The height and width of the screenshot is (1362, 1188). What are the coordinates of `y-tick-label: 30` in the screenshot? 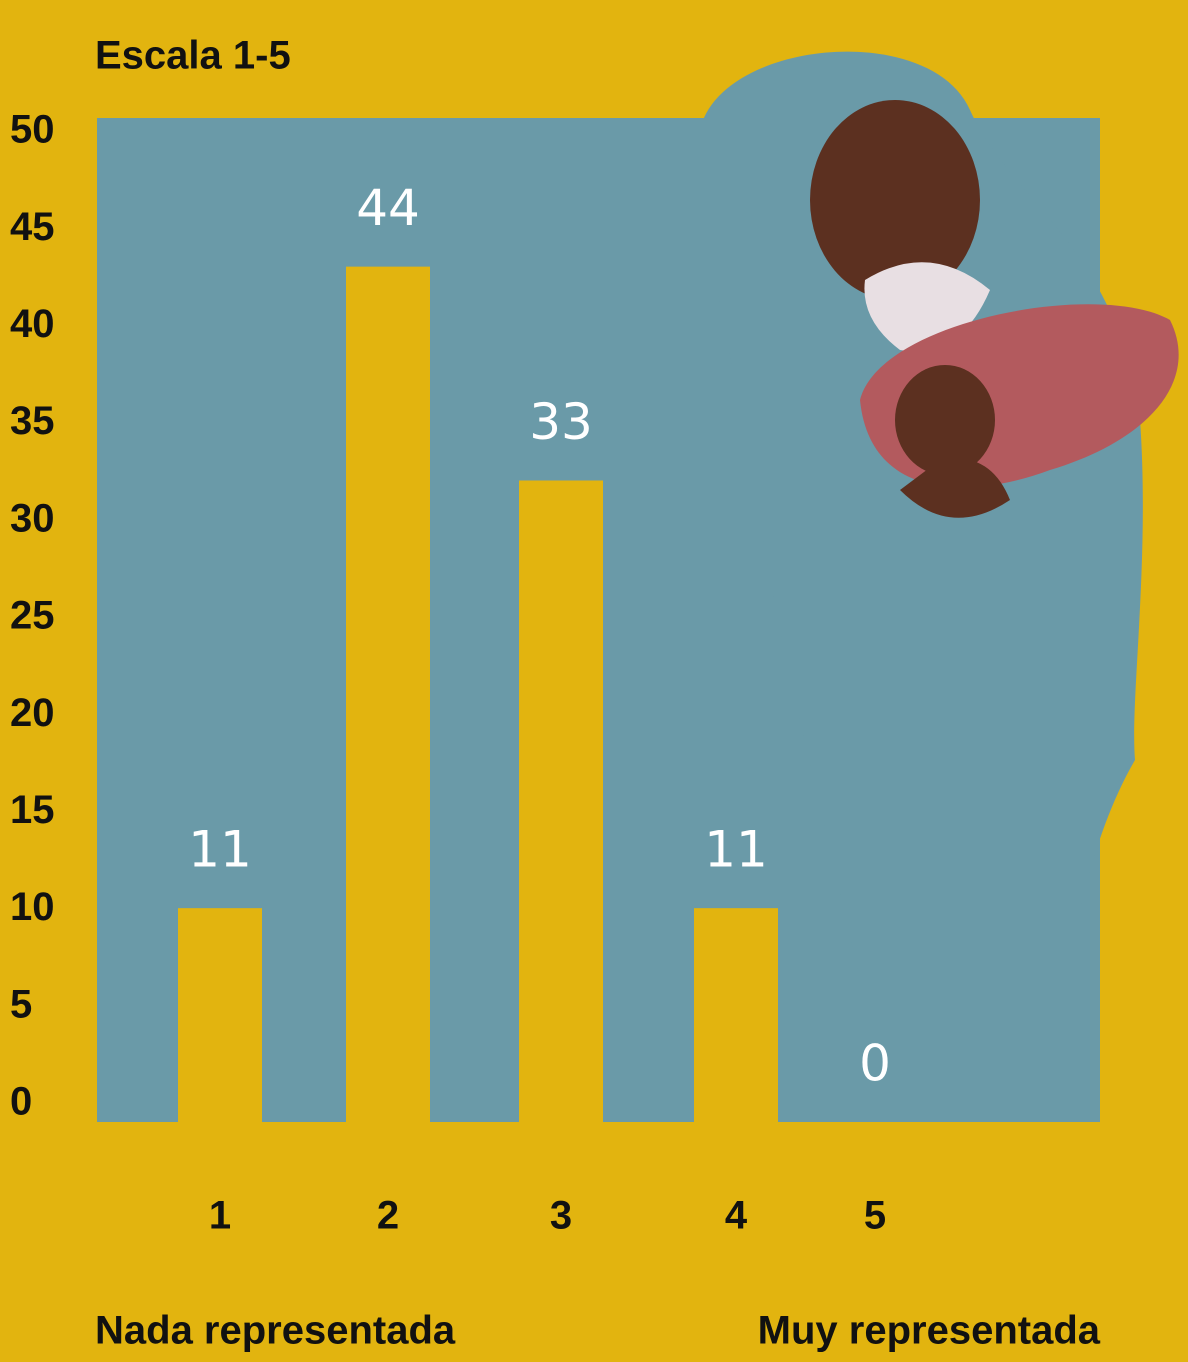 It's located at (32, 518).